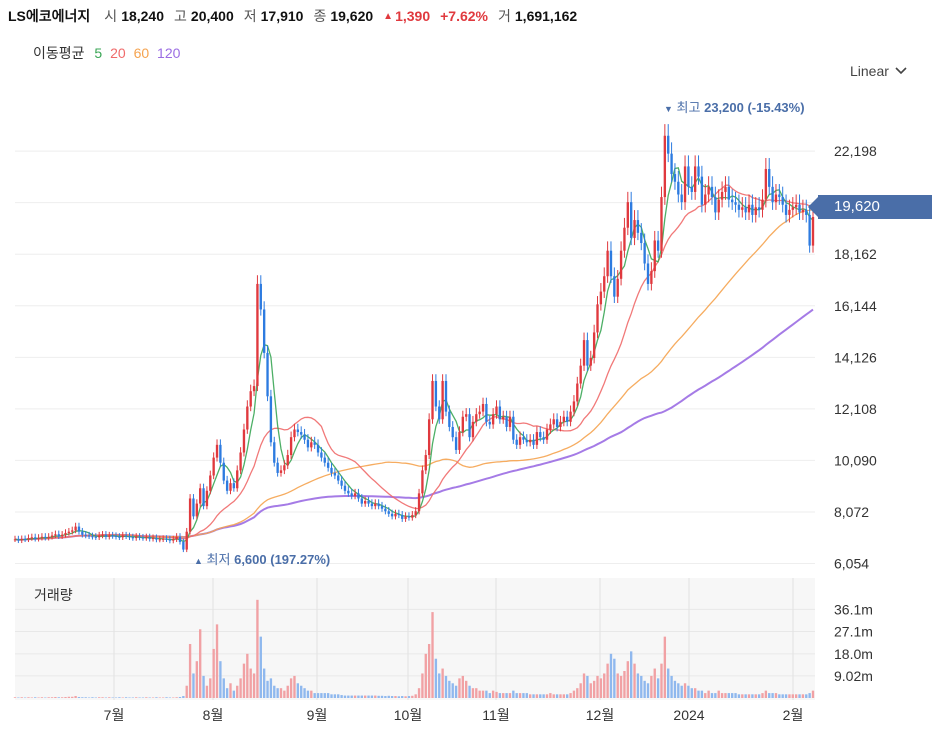 The image size is (932, 738). I want to click on ma-20: 20, so click(118, 53).